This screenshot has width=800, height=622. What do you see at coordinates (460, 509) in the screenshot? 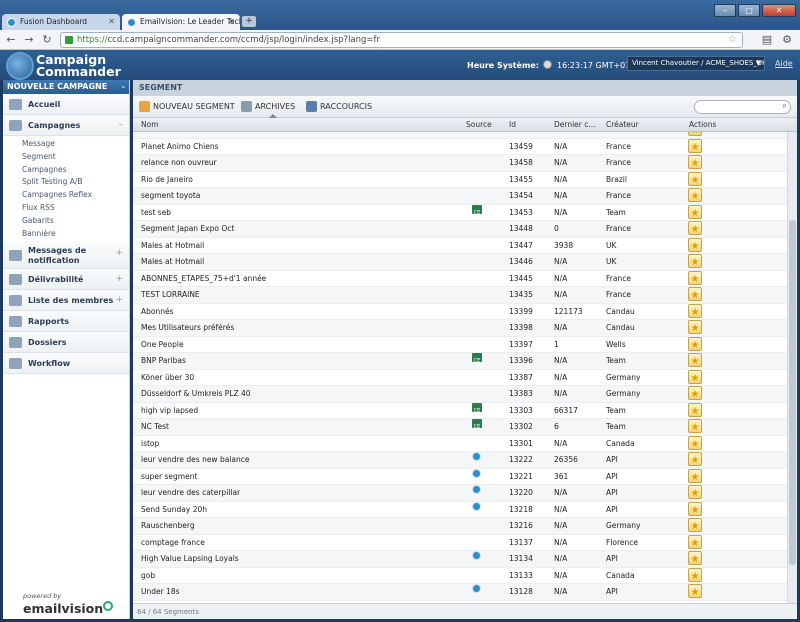
I see `table-row: Send Sunday 20h 13218 N/A API ★` at bounding box center [460, 509].